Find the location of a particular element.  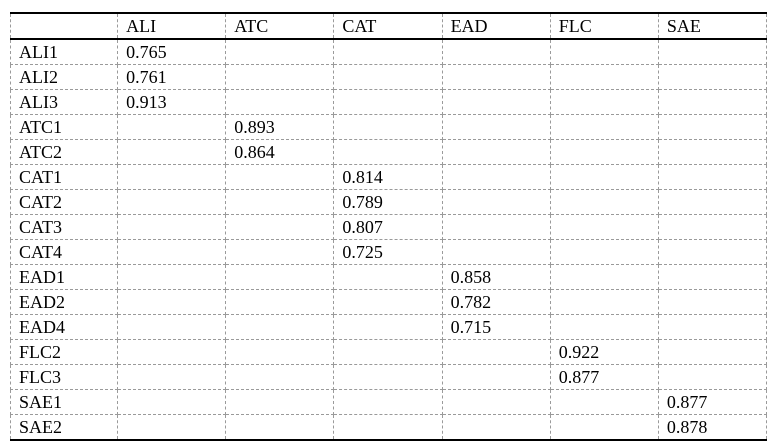

table-row: FLC3 0.877 is located at coordinates (388, 377).